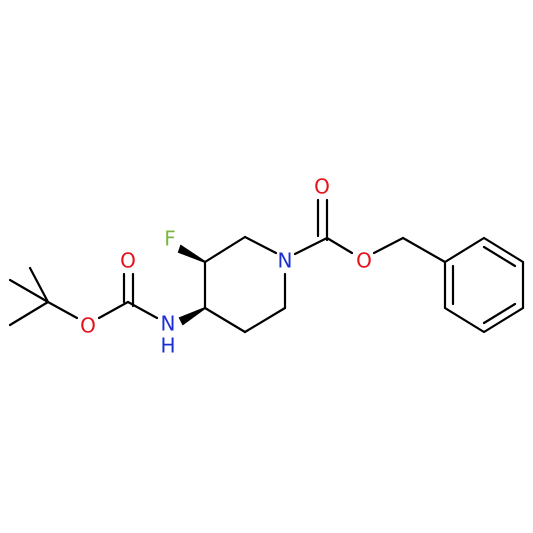 The height and width of the screenshot is (533, 533). What do you see at coordinates (170, 239) in the screenshot?
I see `atom-label: F` at bounding box center [170, 239].